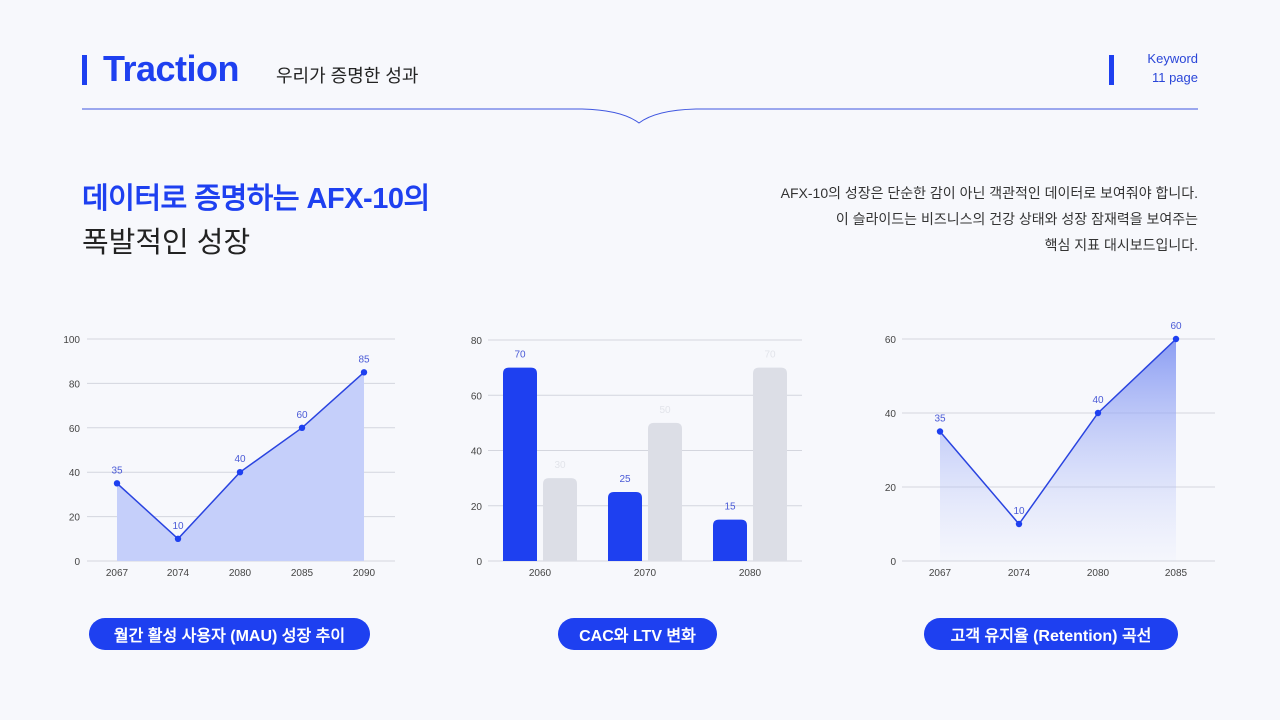 This screenshot has width=1280, height=720. I want to click on mau-chart-label: 월간 활성 사용자 (MAU) 성장 추이, so click(229, 634).